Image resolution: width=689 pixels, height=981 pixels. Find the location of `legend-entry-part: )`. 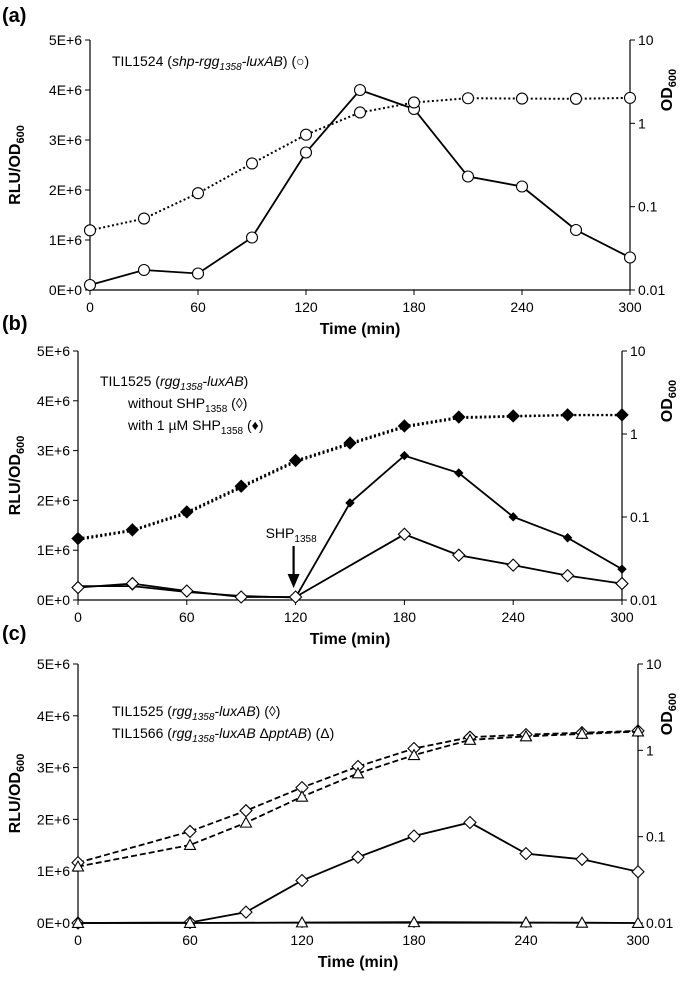

legend-entry-part: ) is located at coordinates (246, 381).